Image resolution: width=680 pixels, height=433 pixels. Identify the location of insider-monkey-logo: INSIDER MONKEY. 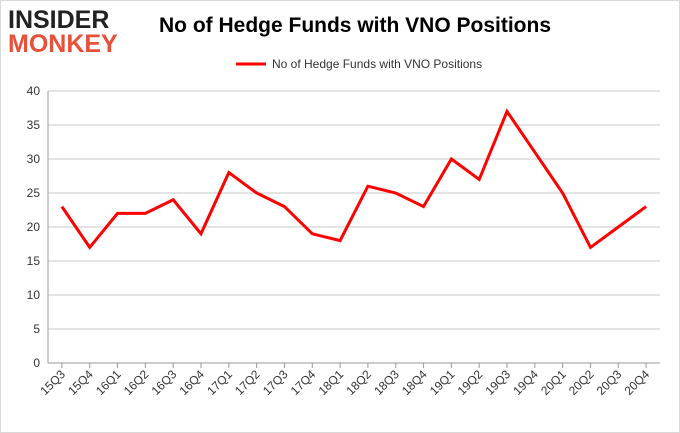
(67, 33).